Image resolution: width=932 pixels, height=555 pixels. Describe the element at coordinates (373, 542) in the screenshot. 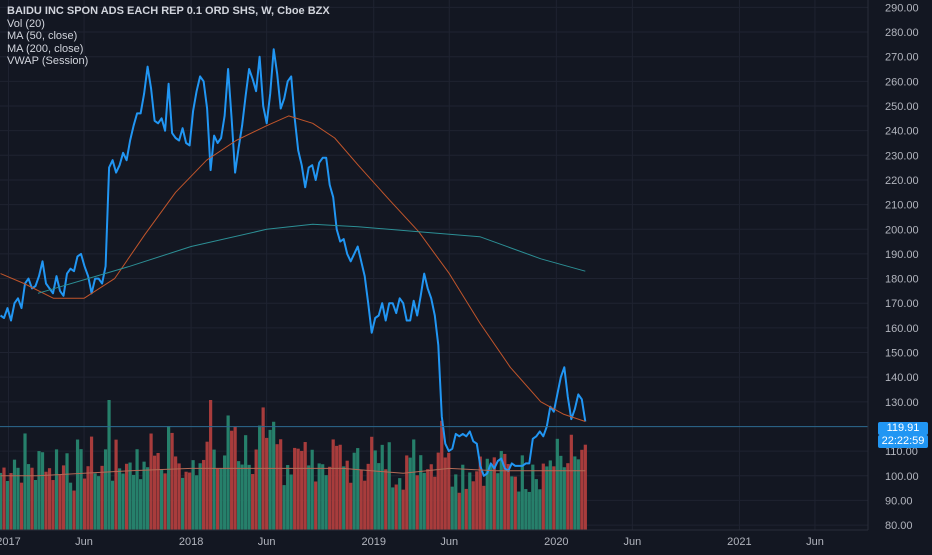

I see `x-tick-label: 2019` at that location.